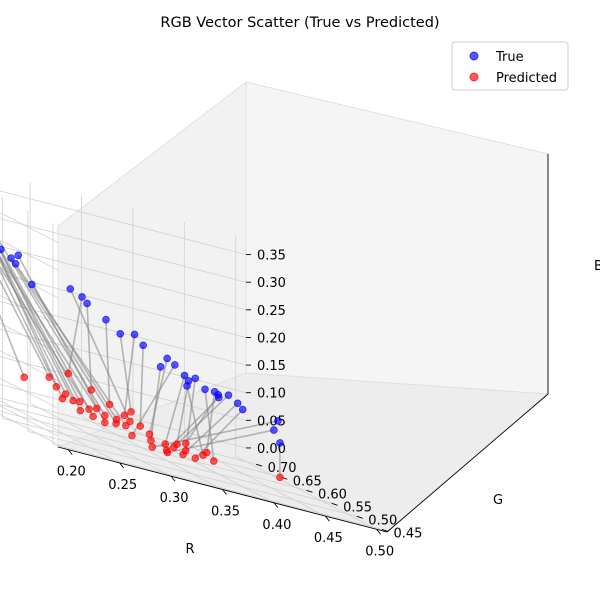 This screenshot has width=600, height=600. I want to click on z-tick-label: 0.25, so click(271, 311).